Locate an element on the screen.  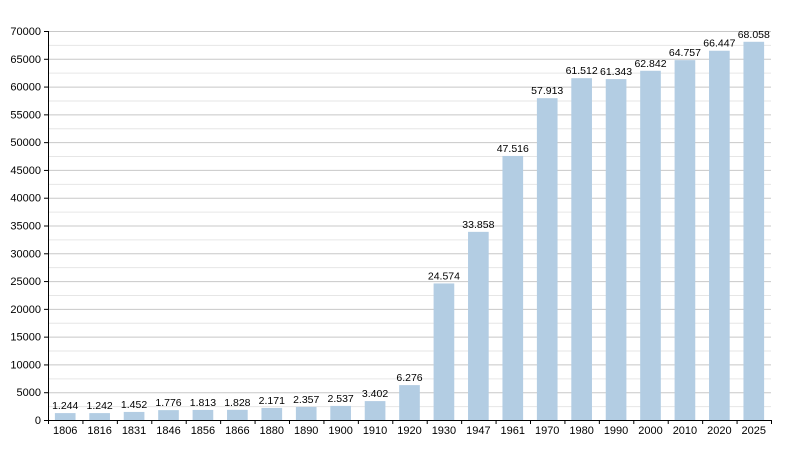
x-tick-label-2000: 2000 is located at coordinates (650, 431).